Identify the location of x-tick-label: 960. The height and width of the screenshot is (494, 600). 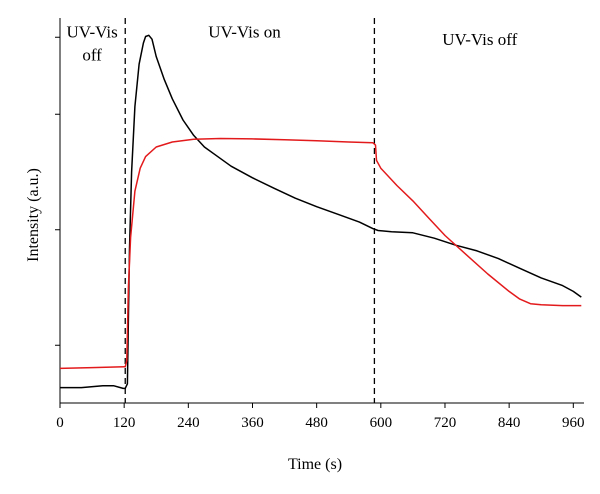
(573, 423).